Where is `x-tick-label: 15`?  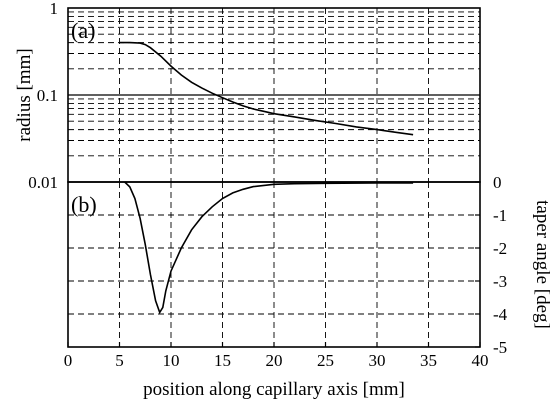 x-tick-label: 15 is located at coordinates (222, 360).